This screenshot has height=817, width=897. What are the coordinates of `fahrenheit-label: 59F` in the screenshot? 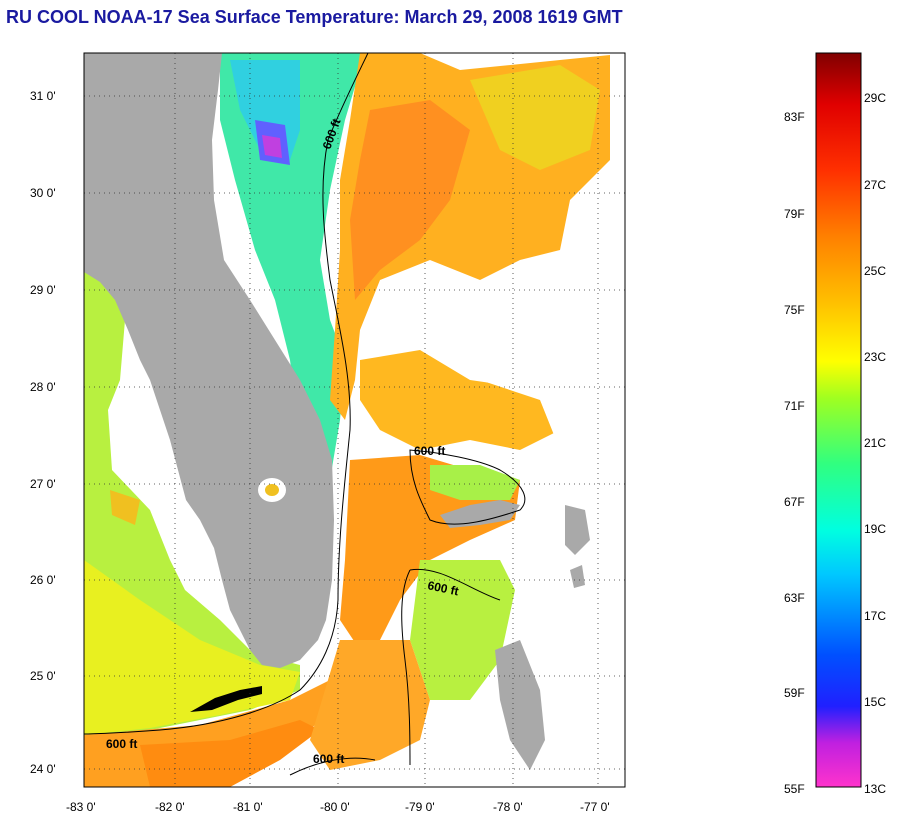 It's located at (794, 693).